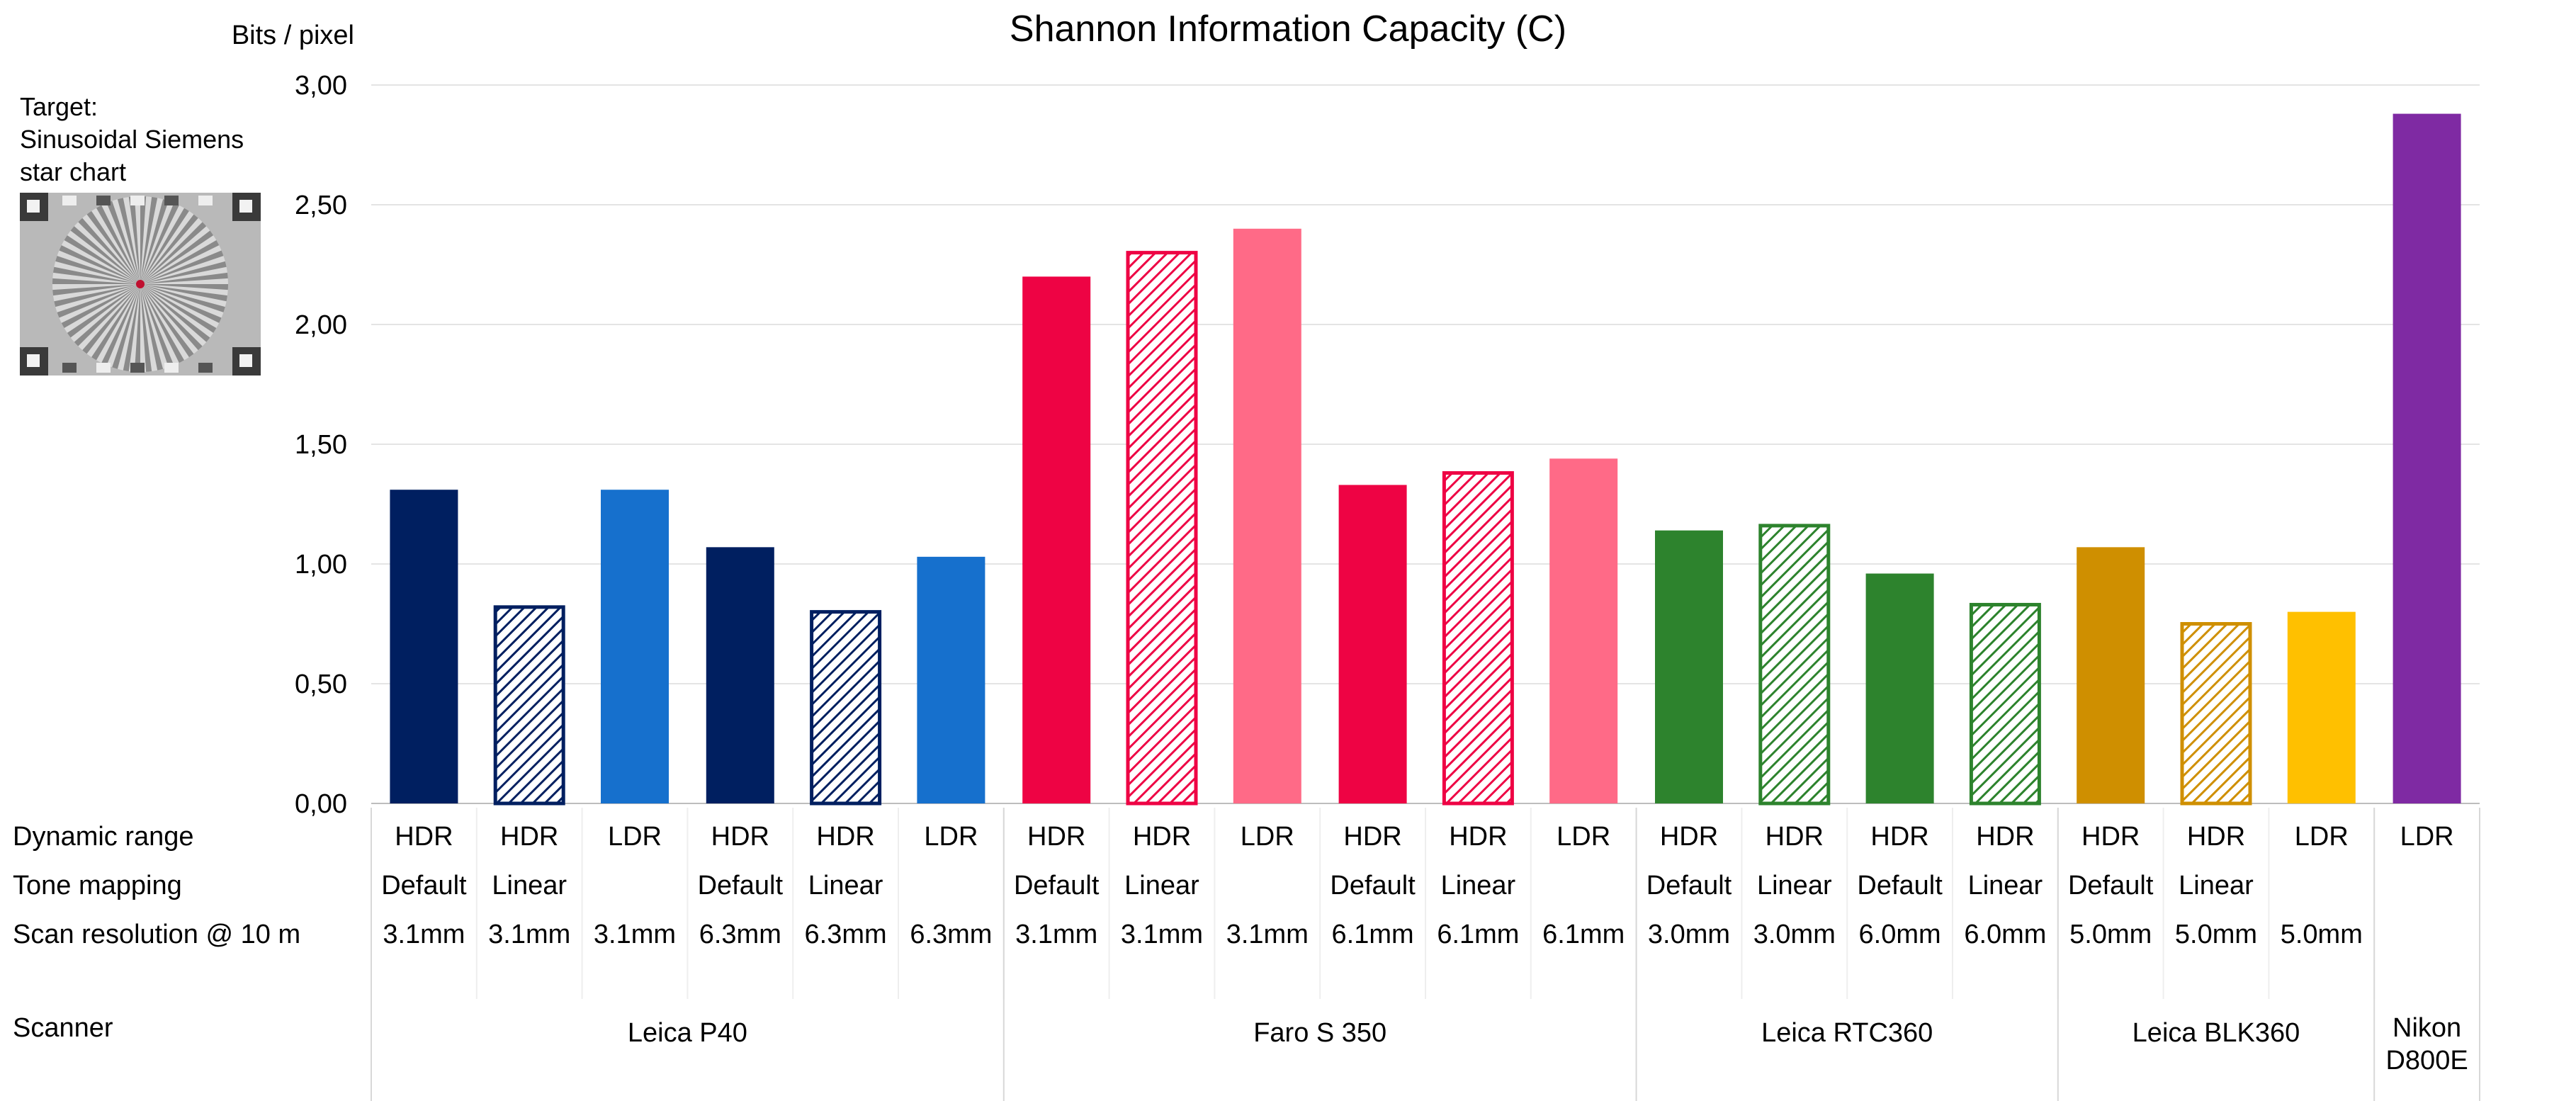 The height and width of the screenshot is (1101, 2576). What do you see at coordinates (321, 325) in the screenshot?
I see `y-tick-label: 2,00` at bounding box center [321, 325].